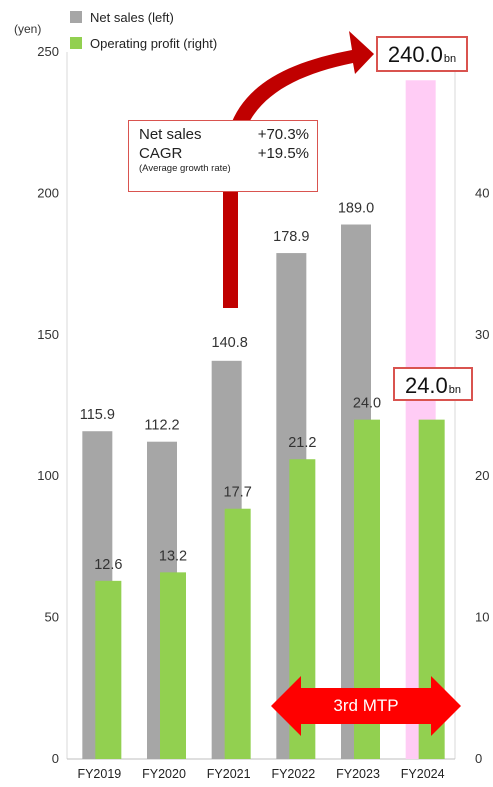 The width and height of the screenshot is (493, 787). What do you see at coordinates (224, 134) in the screenshot?
I see `callout-net-sales-row: Net sales +70.3%` at bounding box center [224, 134].